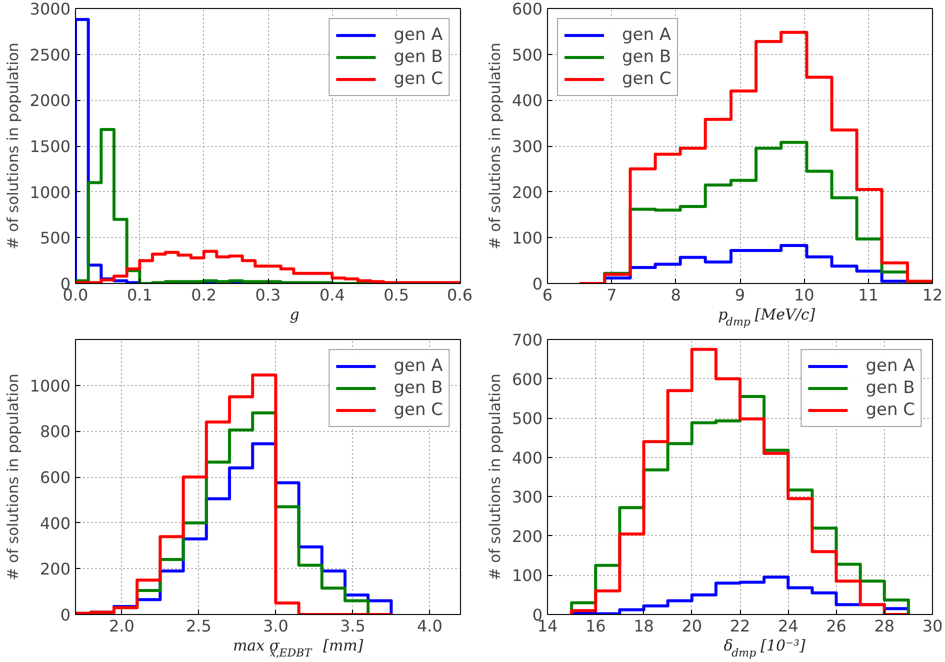 Image resolution: width=945 pixels, height=662 pixels. I want to click on x-tick-label: 9, so click(740, 295).